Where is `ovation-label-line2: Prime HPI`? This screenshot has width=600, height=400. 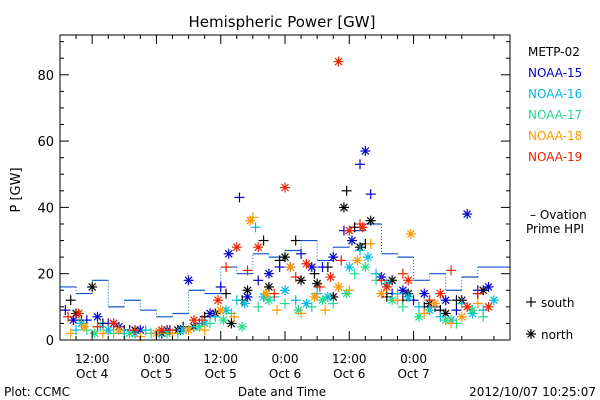
ovation-label-line2: Prime HPI is located at coordinates (555, 229).